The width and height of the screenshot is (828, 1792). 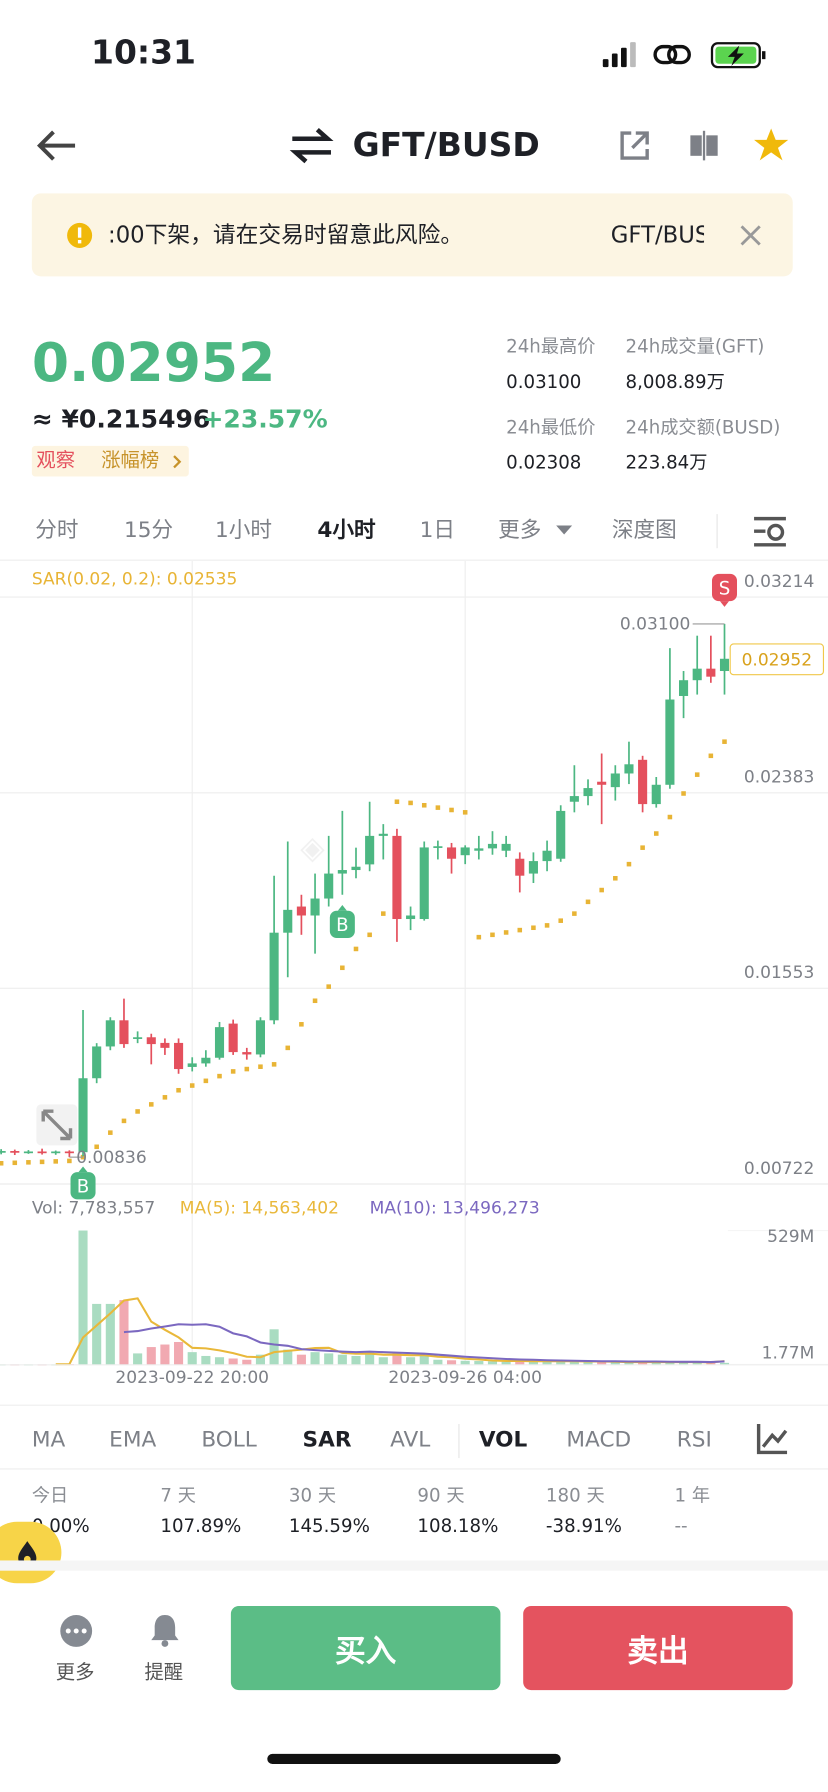 I want to click on section-gap, so click(x=414, y=1565).